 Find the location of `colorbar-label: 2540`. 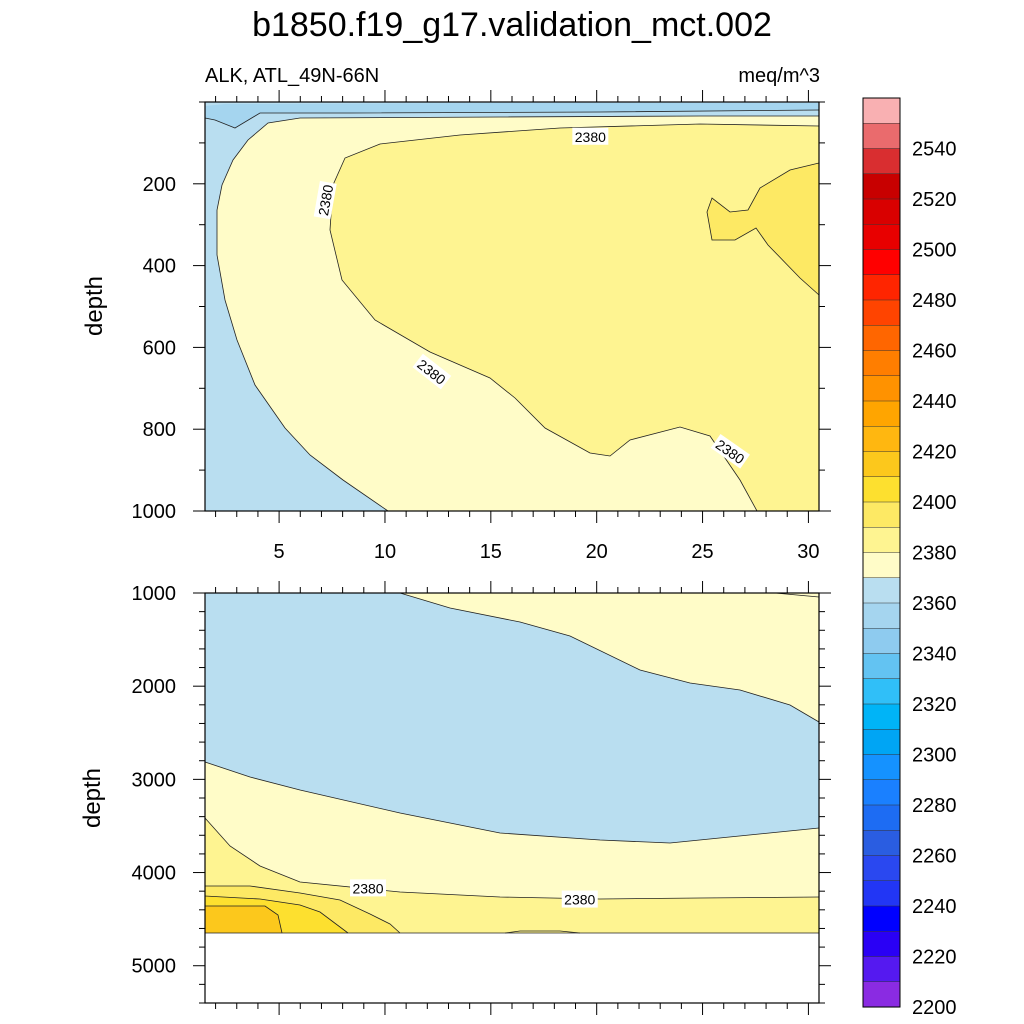

colorbar-label: 2540 is located at coordinates (934, 150).